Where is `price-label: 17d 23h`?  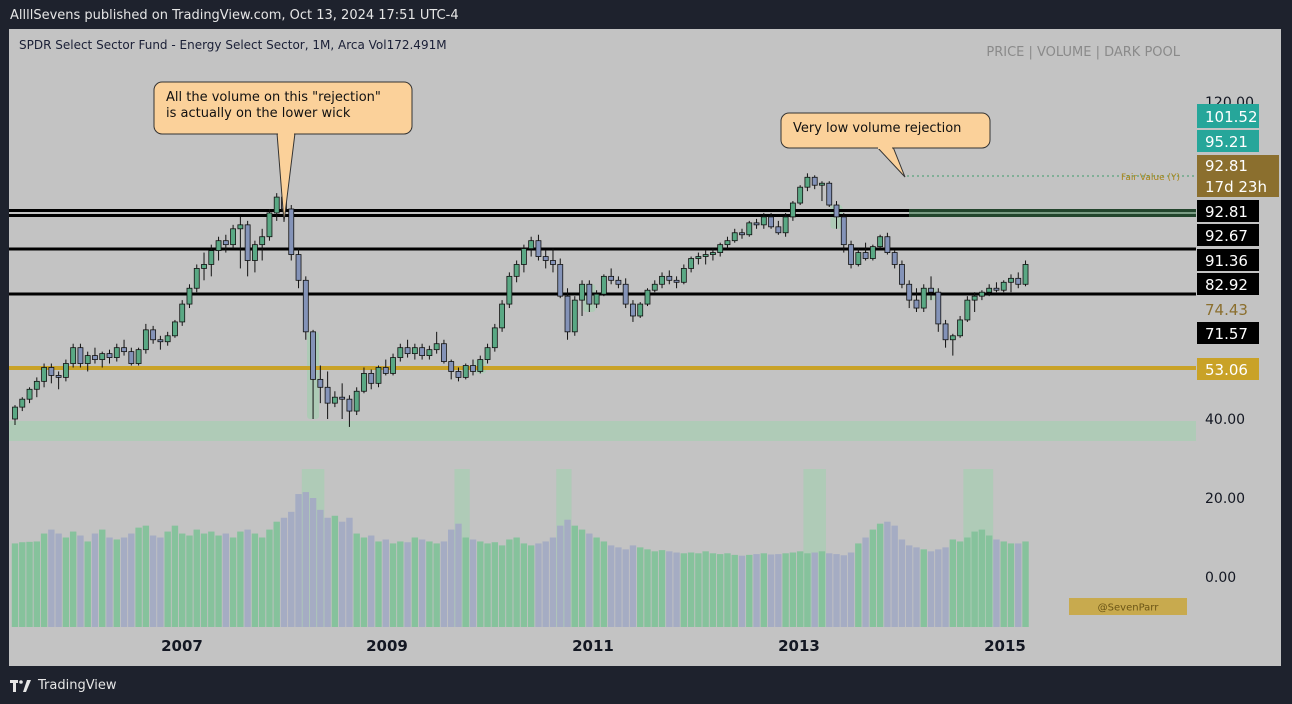
price-label: 17d 23h is located at coordinates (1238, 186).